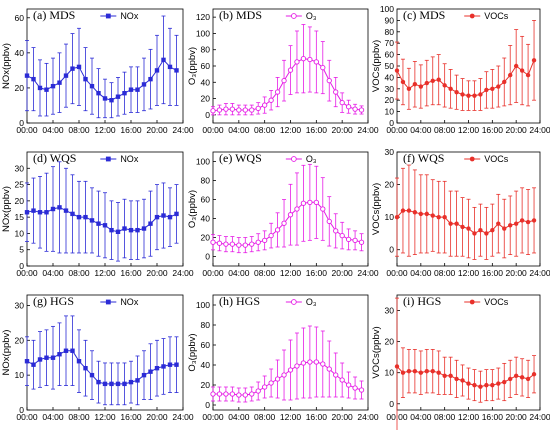 The width and height of the screenshot is (550, 430). What do you see at coordinates (206, 66) in the screenshot?
I see `y-tick-label: 60` at bounding box center [206, 66].